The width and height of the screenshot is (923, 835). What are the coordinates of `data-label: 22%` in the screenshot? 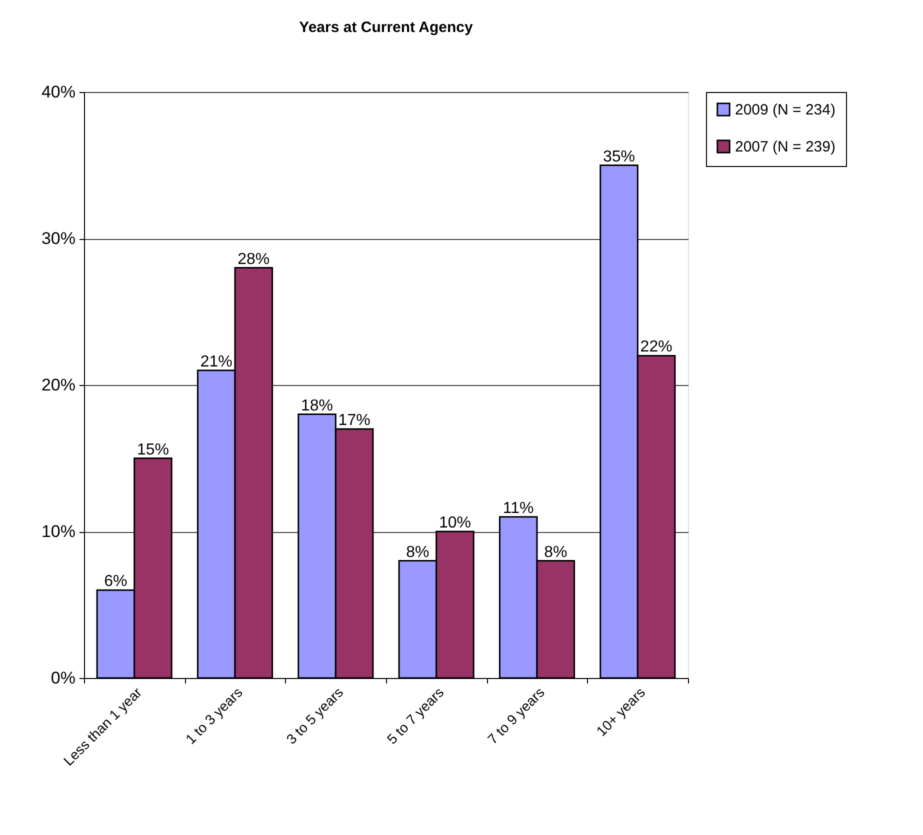 It's located at (656, 347).